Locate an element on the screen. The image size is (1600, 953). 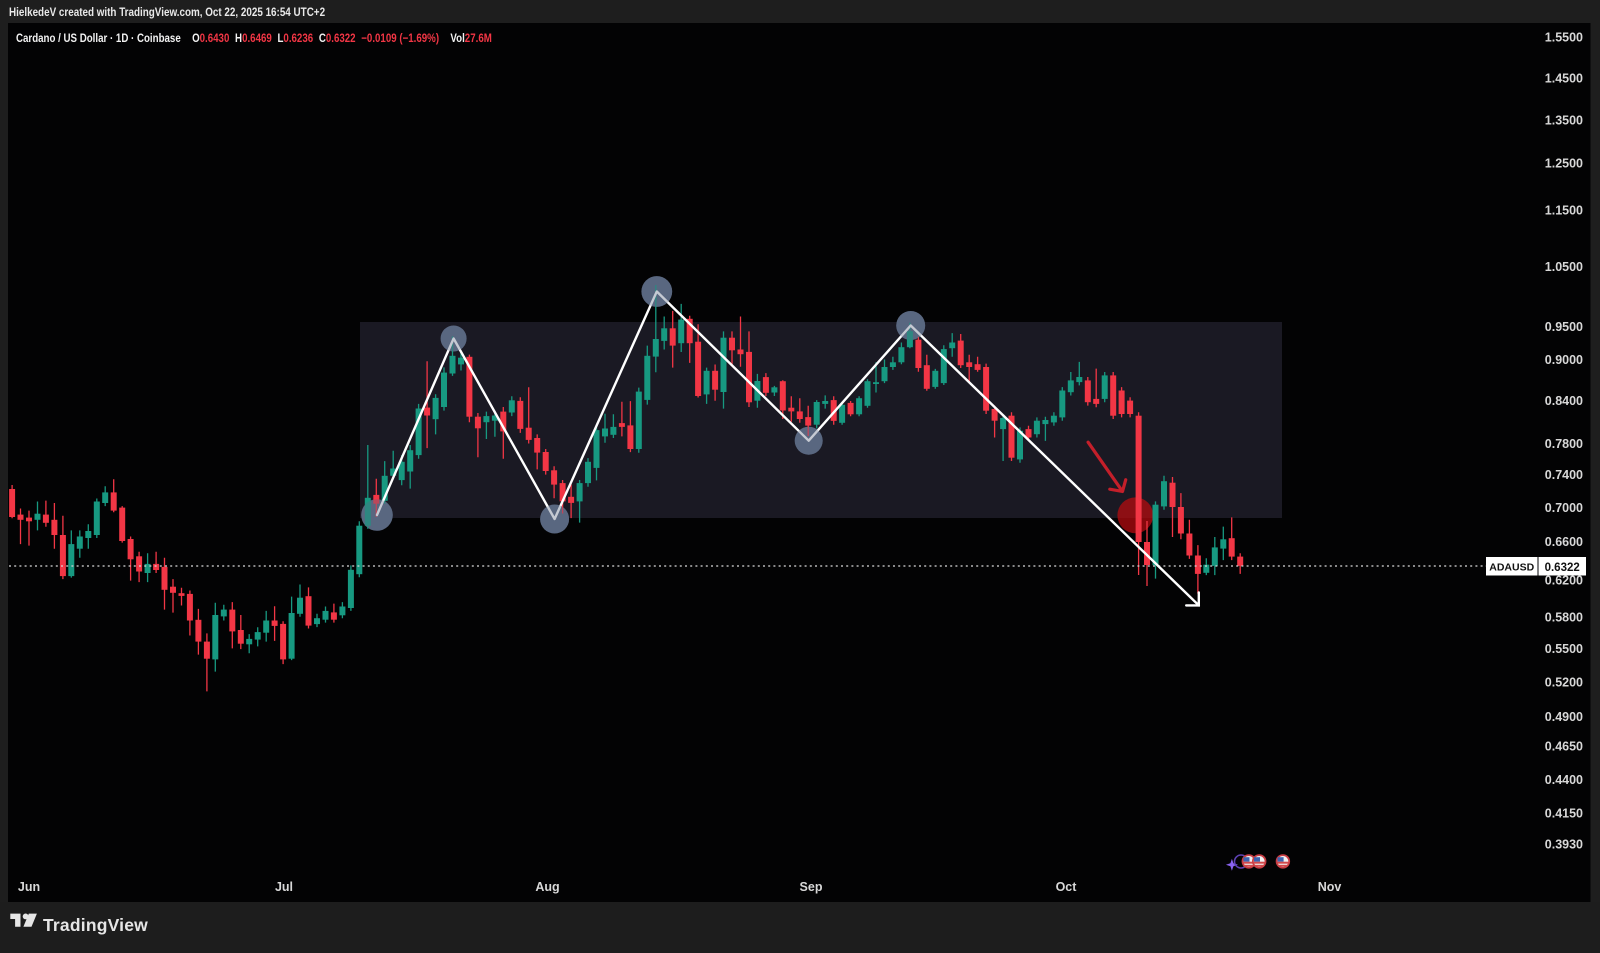
svg-text: 0.4150 is located at coordinates (1564, 813).